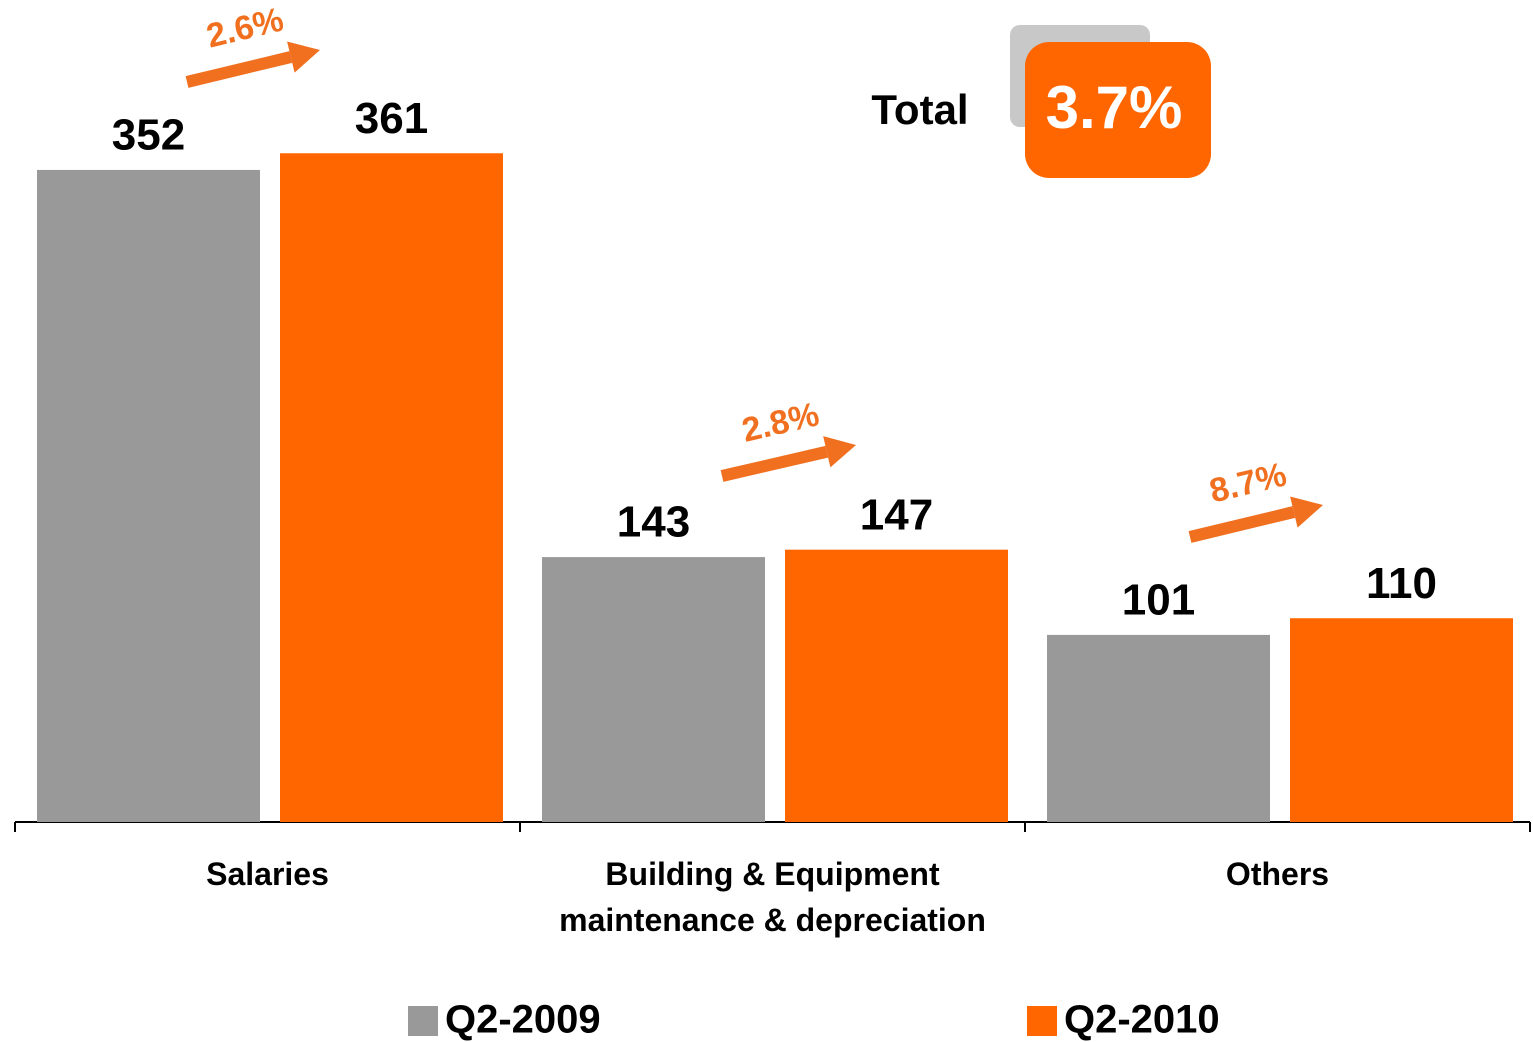  I want to click on value-label: 143, so click(653, 522).